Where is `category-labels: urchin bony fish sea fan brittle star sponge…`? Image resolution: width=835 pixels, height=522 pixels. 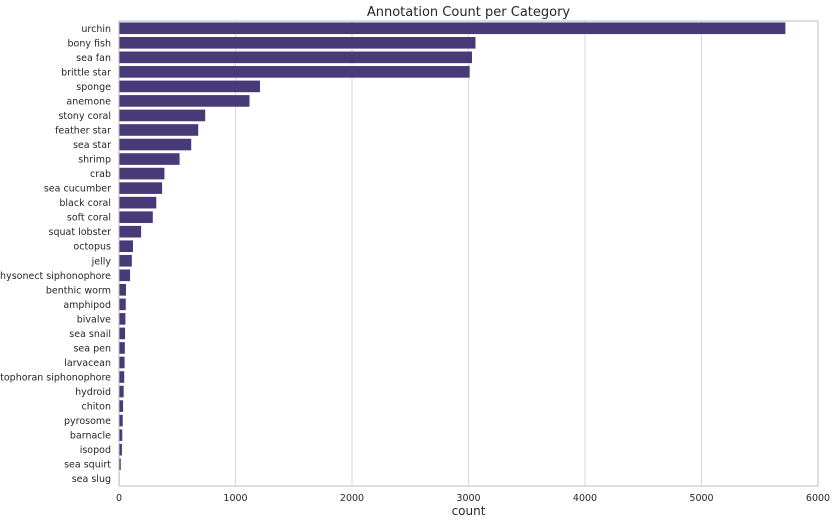
category-labels: urchin bony fish sea fan brittle star sponge… is located at coordinates (55, 254).